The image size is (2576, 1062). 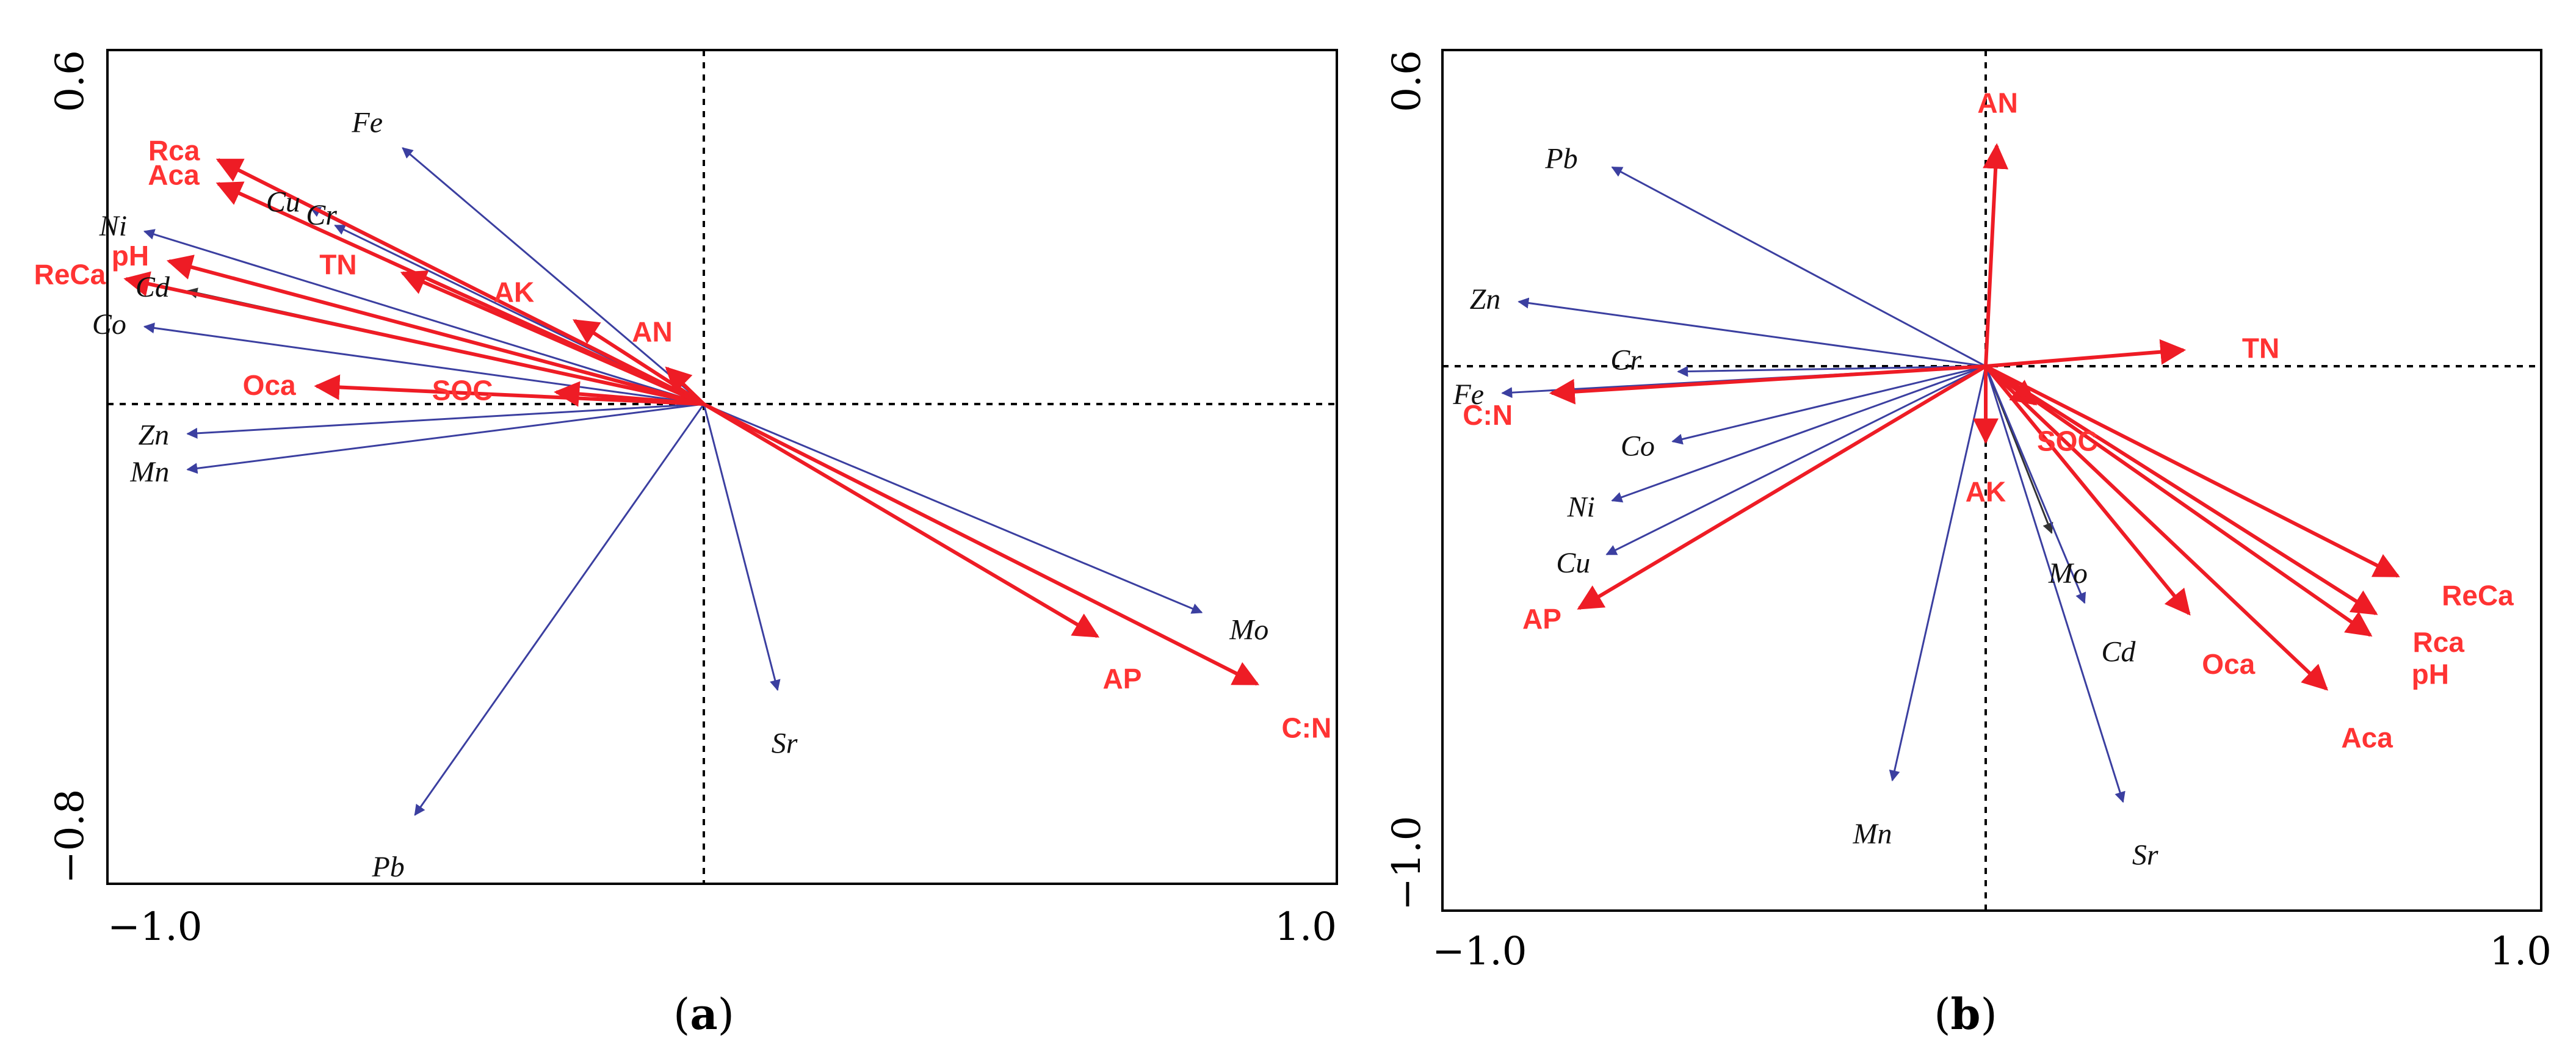 I want to click on panel-a-species-arrow-mo, so click(x=953, y=508).